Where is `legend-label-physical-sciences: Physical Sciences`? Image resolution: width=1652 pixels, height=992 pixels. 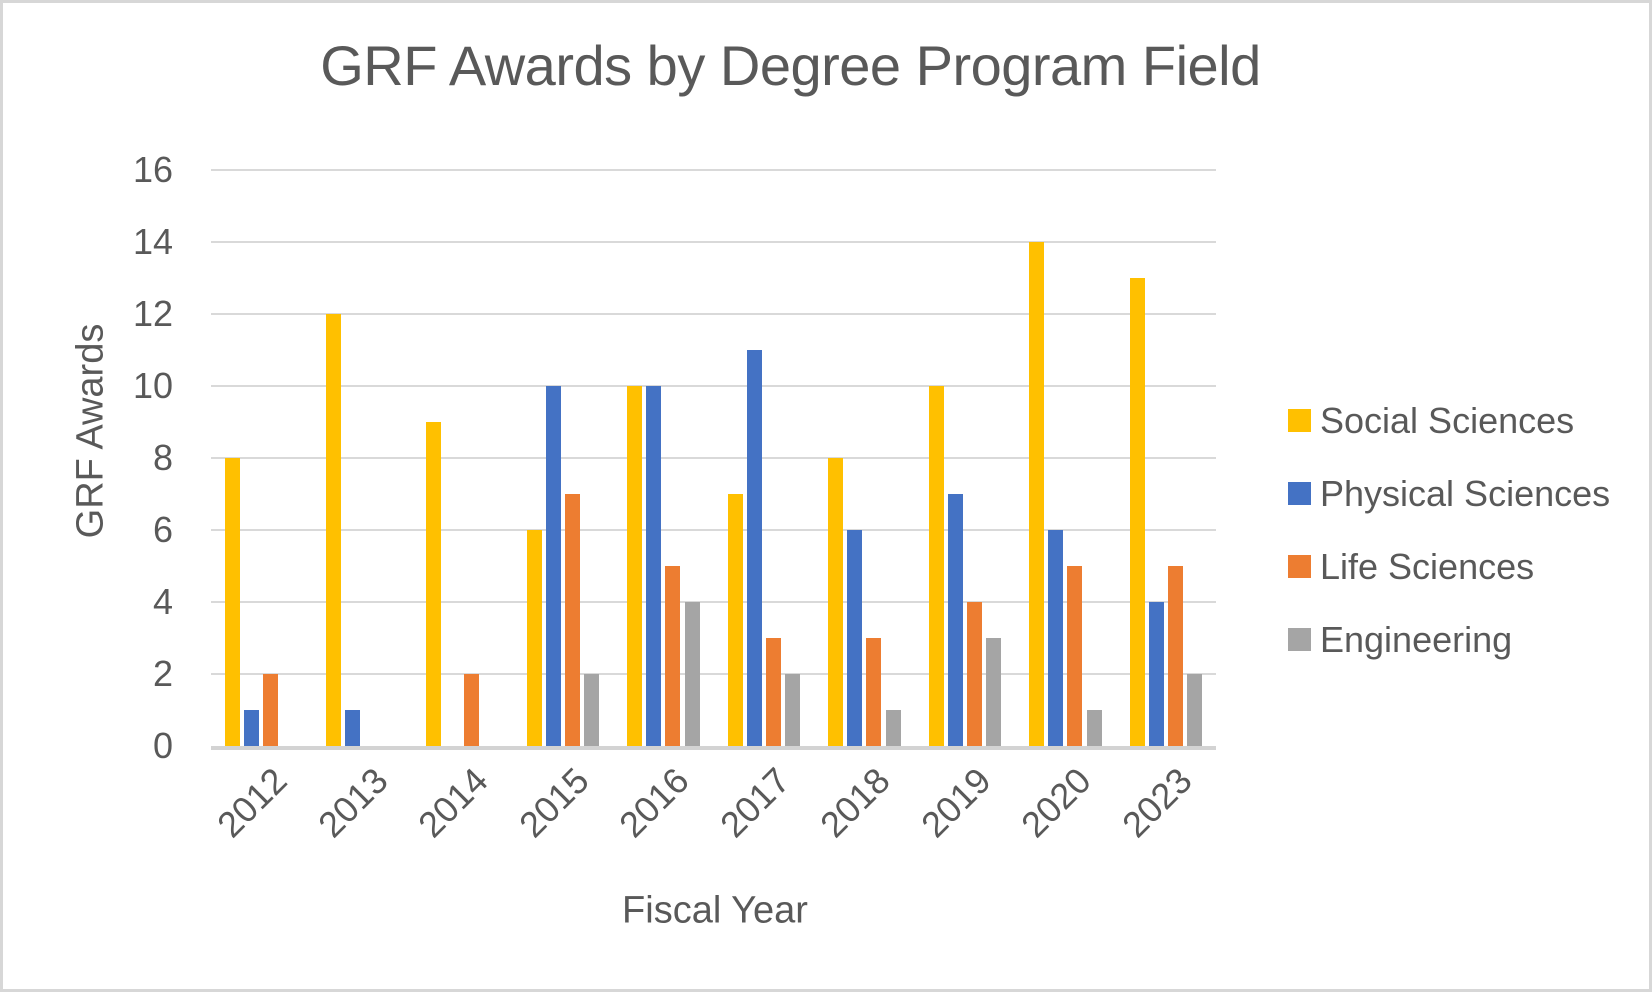 legend-label-physical-sciences: Physical Sciences is located at coordinates (1465, 493).